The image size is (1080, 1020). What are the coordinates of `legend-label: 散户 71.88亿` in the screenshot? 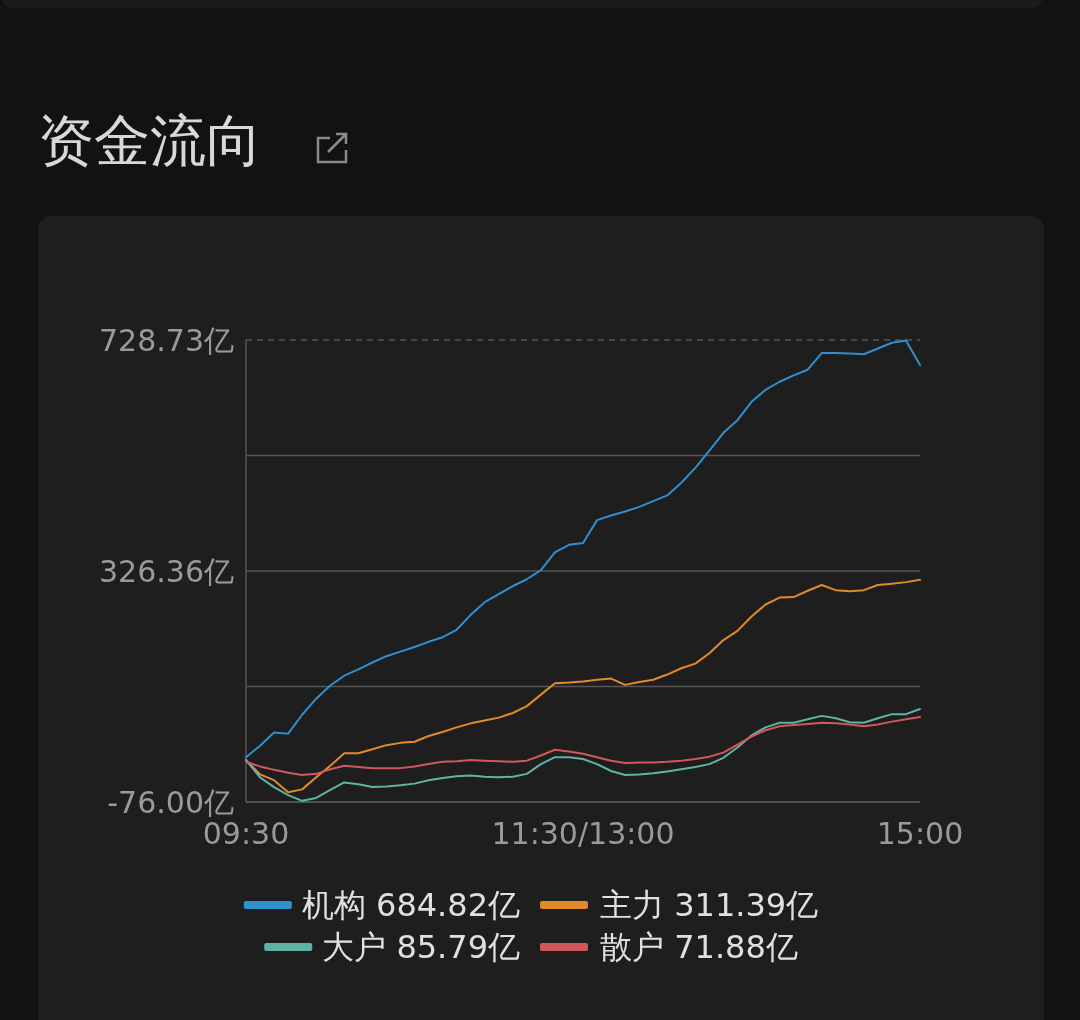 It's located at (699, 947).